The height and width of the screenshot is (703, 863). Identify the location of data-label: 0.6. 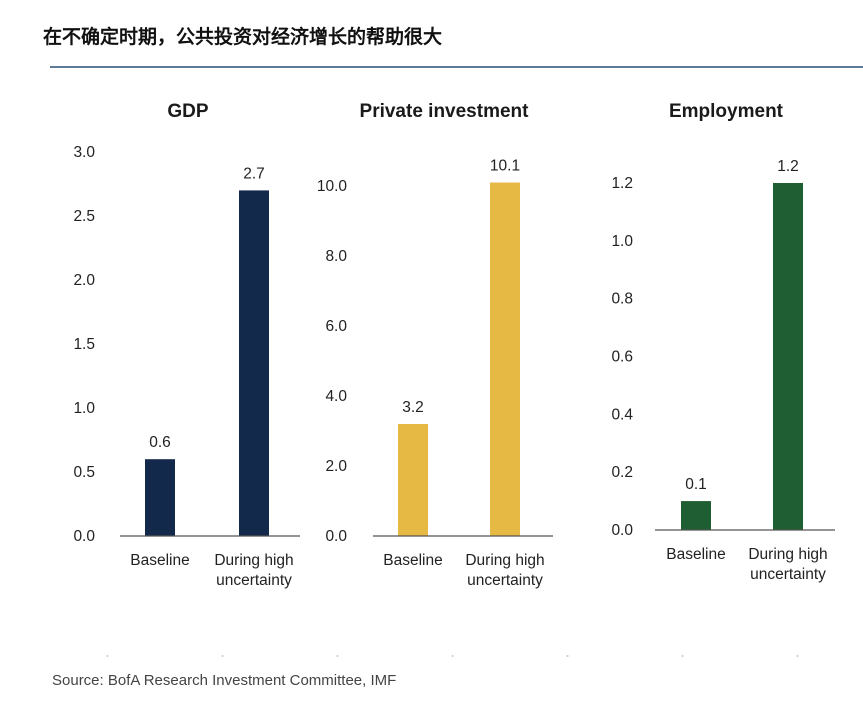
(160, 442).